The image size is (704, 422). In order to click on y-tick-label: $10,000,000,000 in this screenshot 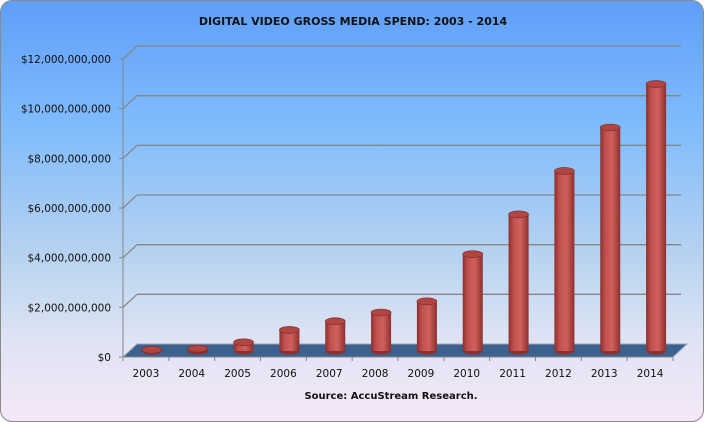, I will do `click(66, 110)`.